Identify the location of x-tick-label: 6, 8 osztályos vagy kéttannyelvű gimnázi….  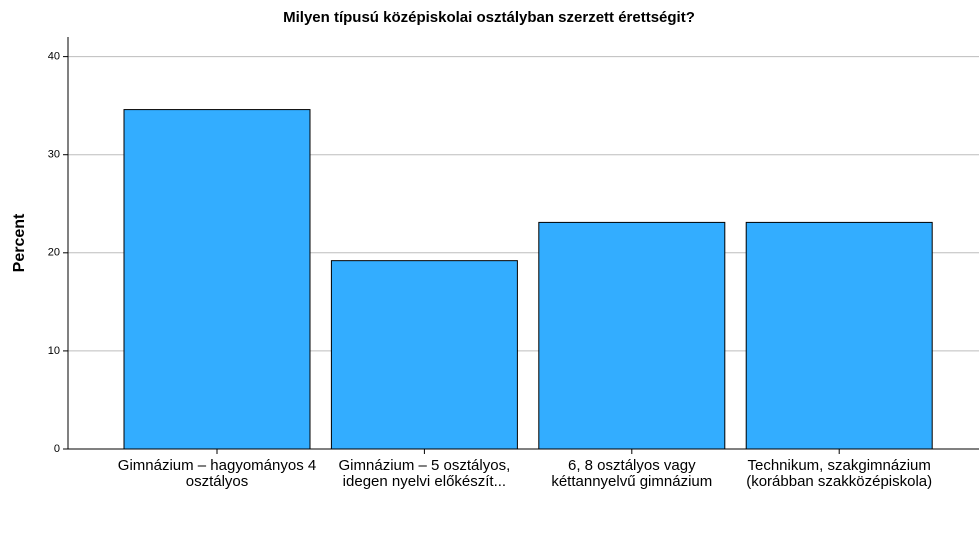
(632, 473).